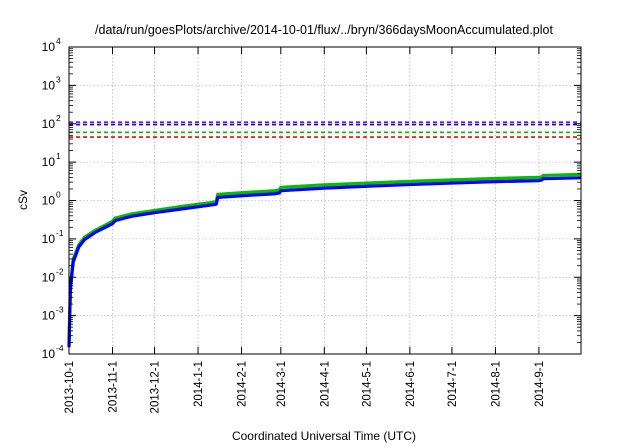  I want to click on y-tick-exponent: -3, so click(60, 310).